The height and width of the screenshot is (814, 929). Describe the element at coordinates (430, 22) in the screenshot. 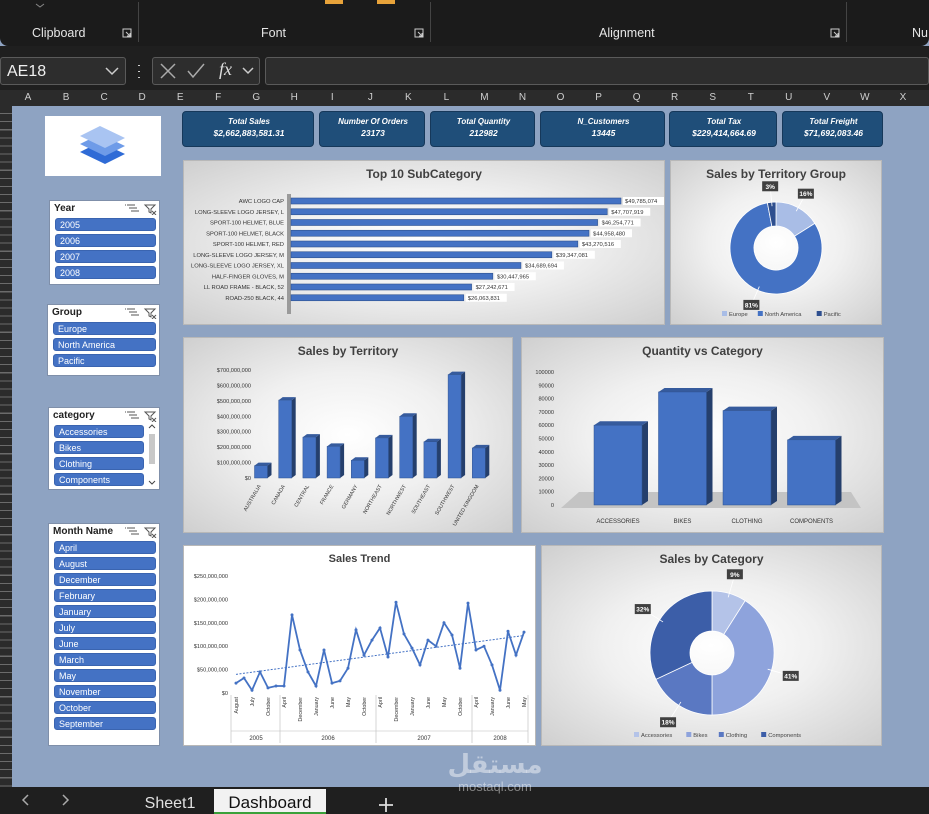

I see `ribbon-separator` at that location.